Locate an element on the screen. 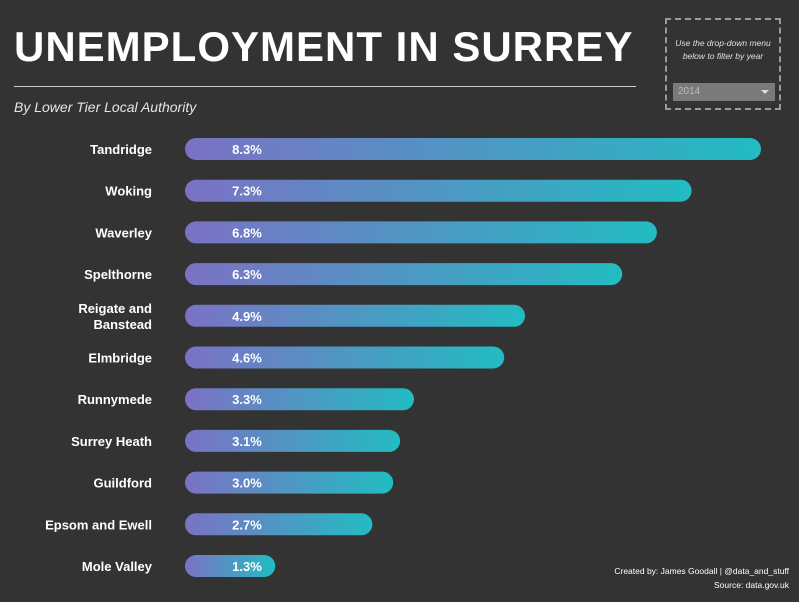 The width and height of the screenshot is (799, 602). chevron-down-icon is located at coordinates (765, 92).